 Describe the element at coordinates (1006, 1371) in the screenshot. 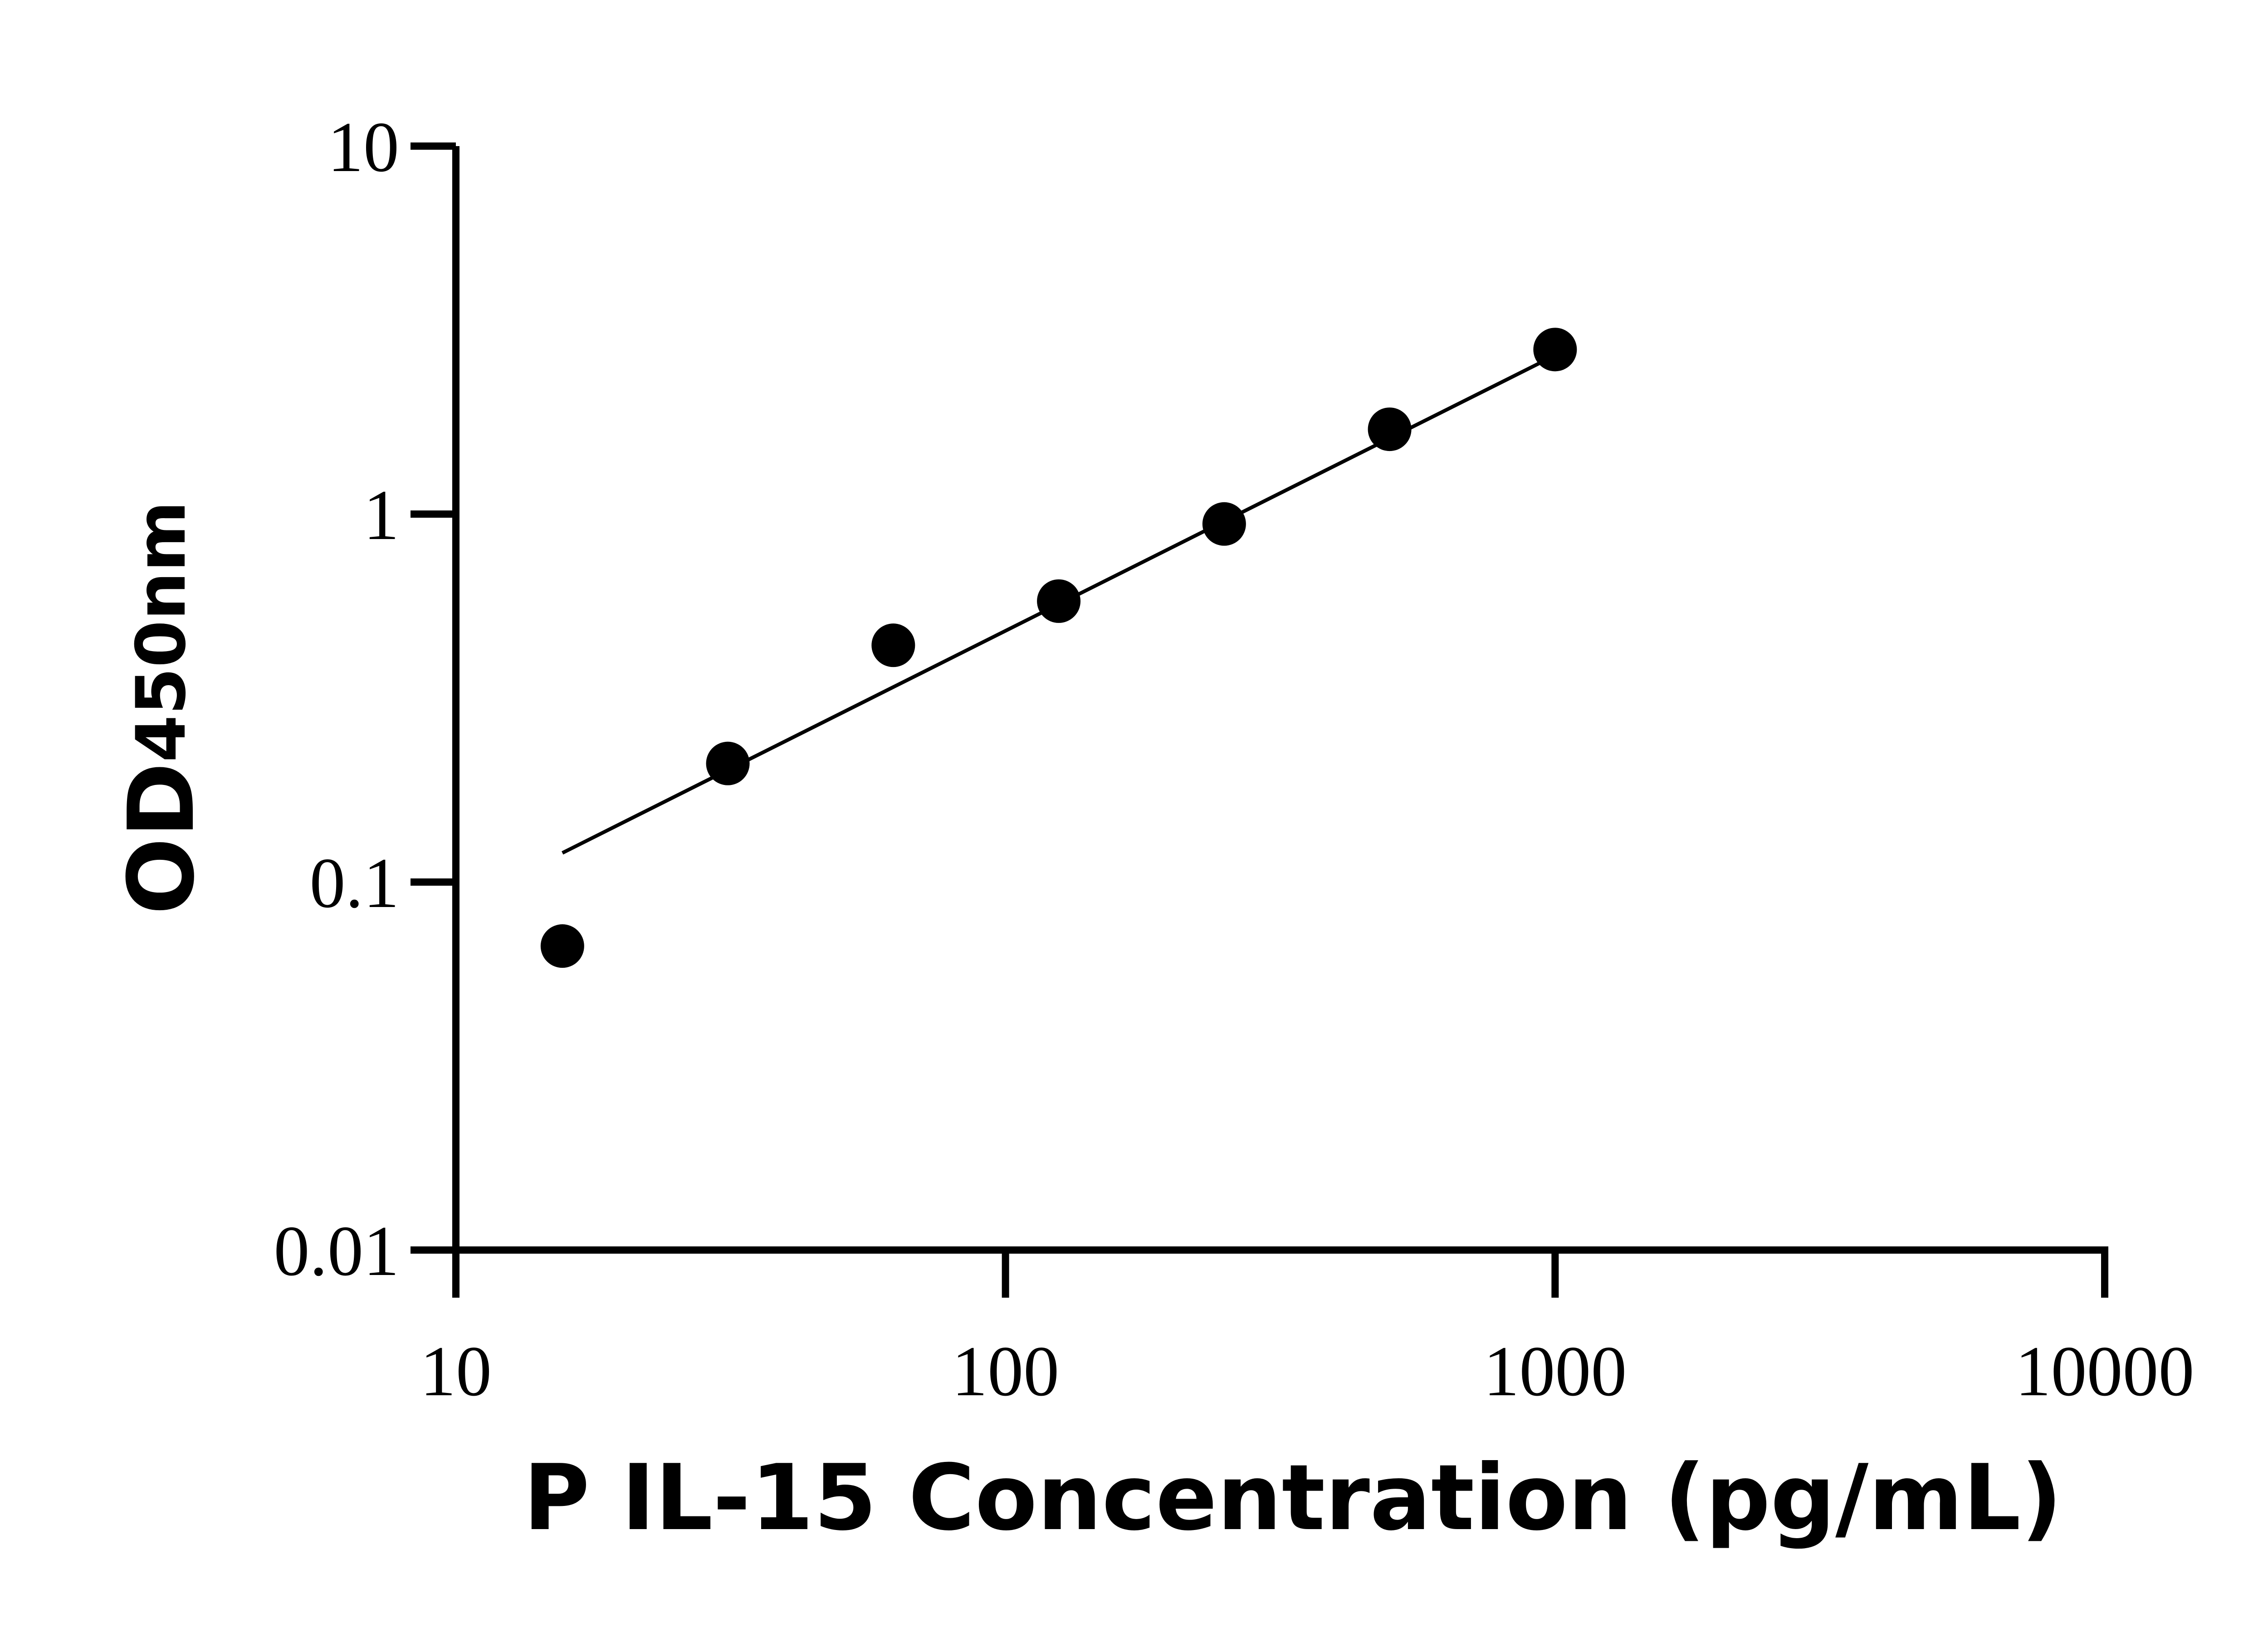

I see `x-tick-label: 100` at that location.